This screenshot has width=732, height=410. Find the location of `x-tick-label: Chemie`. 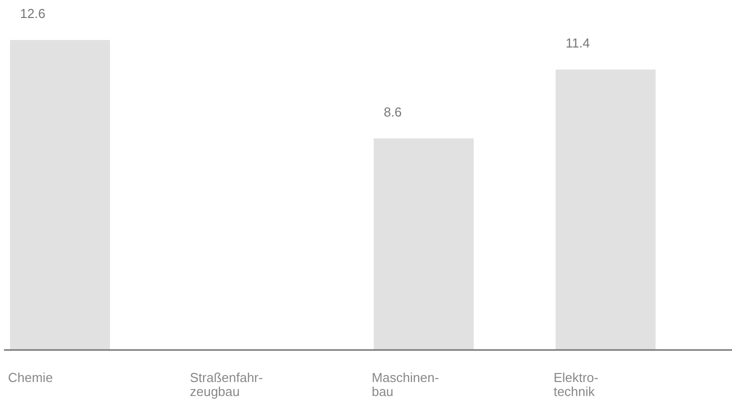

x-tick-label: Chemie is located at coordinates (30, 377).